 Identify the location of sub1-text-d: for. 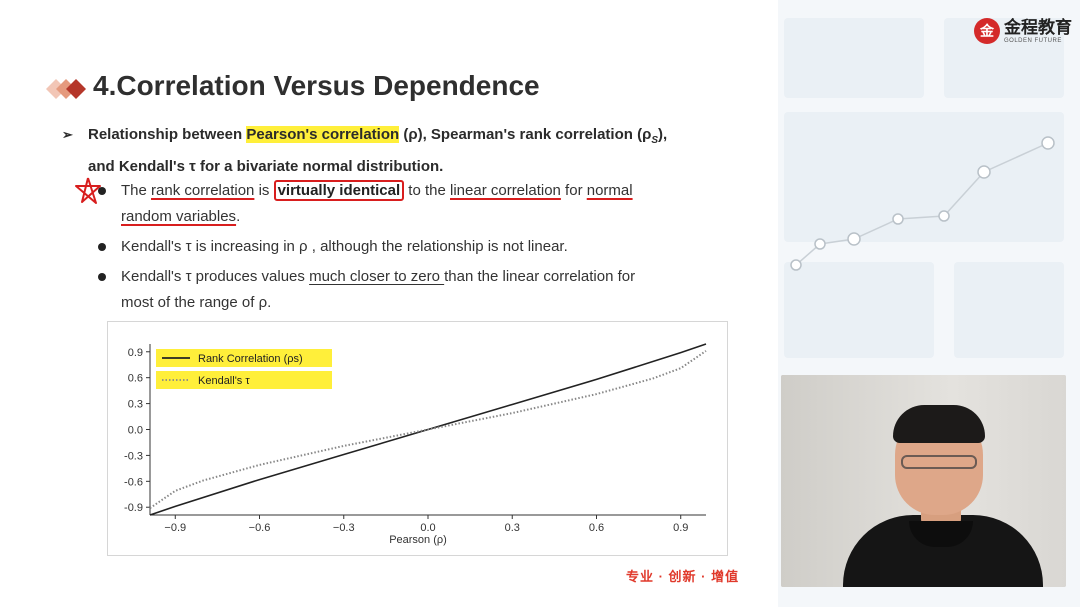
(573, 190).